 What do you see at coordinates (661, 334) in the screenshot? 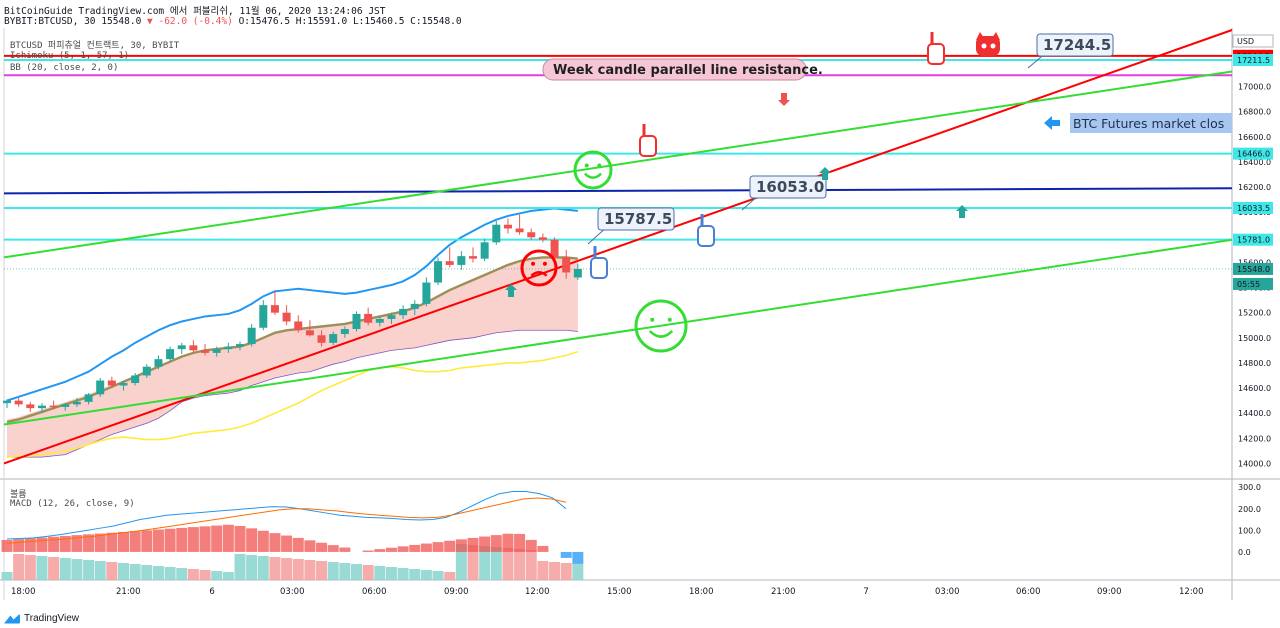
I see `smiley-wink-icon-mouth` at bounding box center [661, 334].